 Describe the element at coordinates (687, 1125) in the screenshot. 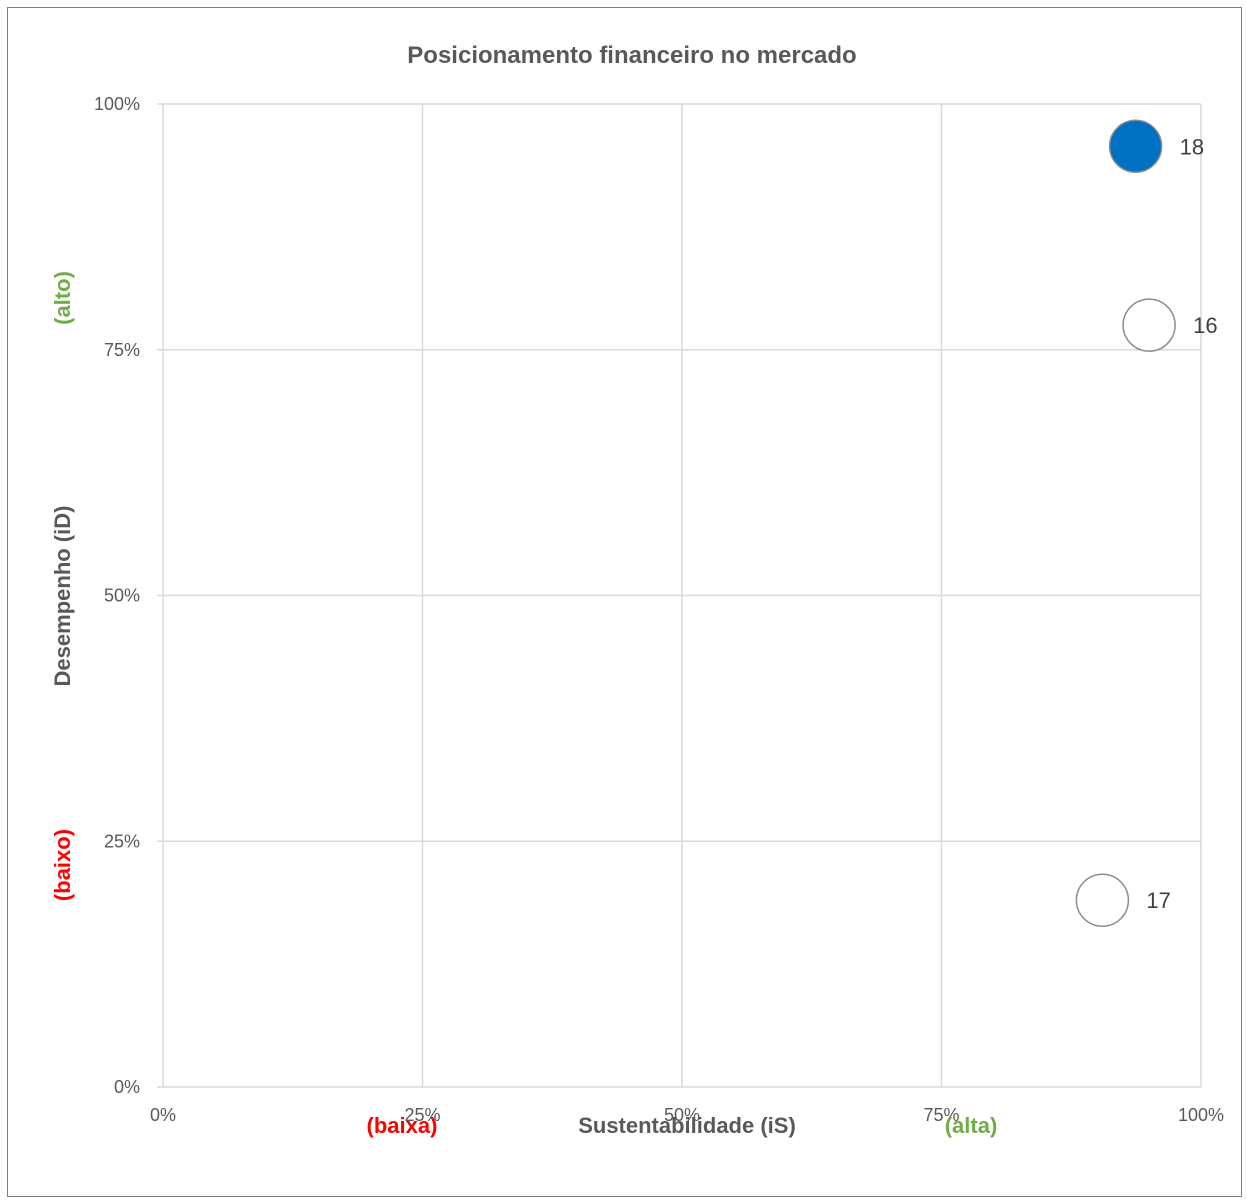

I see `x-axis-label: Sustentabilidade (iS)` at that location.